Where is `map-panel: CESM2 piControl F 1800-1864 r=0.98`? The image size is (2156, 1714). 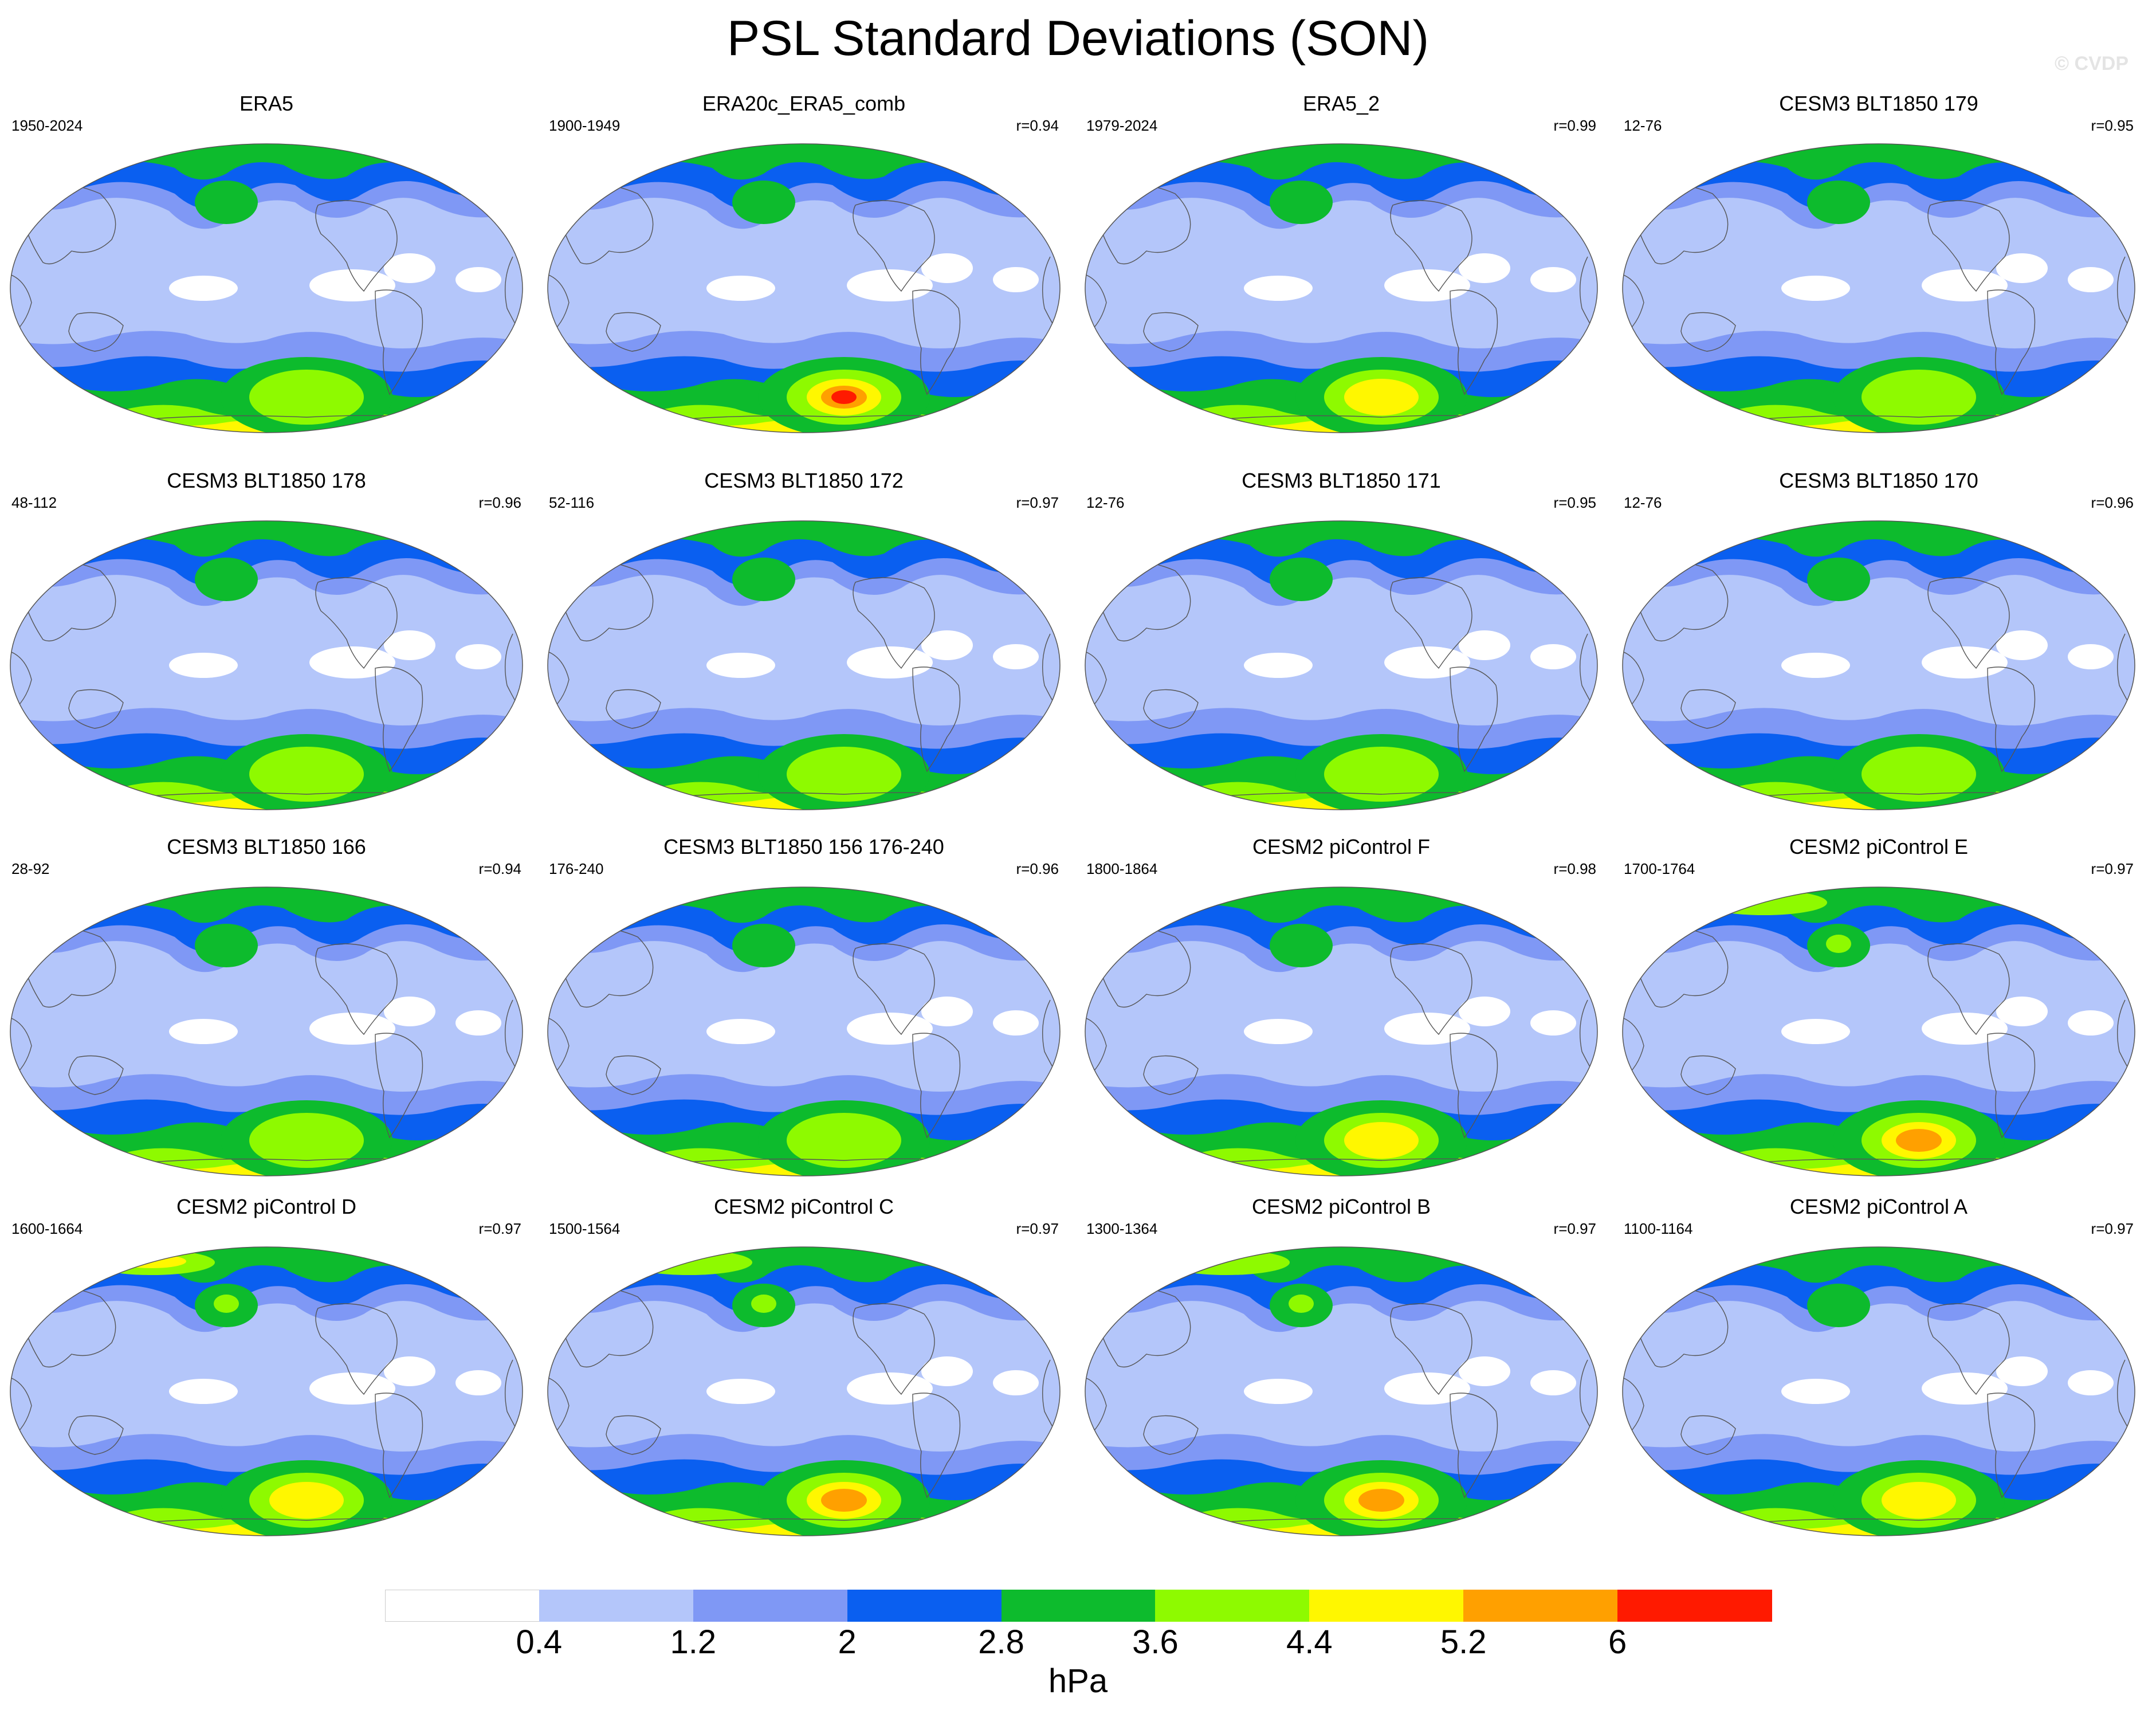 map-panel: CESM2 piControl F 1800-1864 r=0.98 is located at coordinates (1341, 1009).